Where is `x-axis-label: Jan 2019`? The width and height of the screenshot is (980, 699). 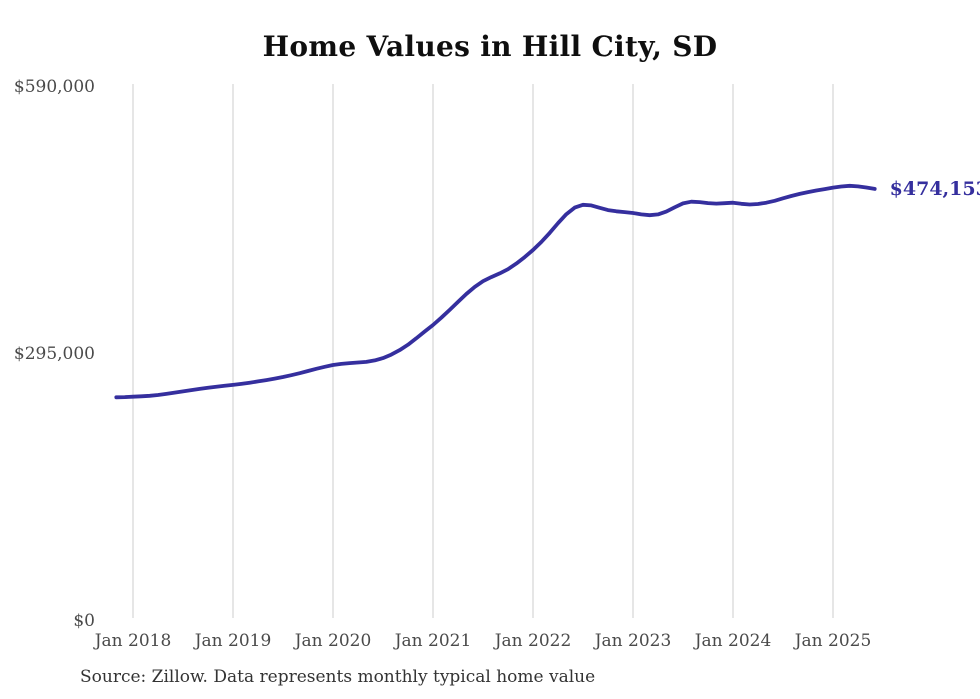
x-axis-label: Jan 2019 is located at coordinates (232, 641).